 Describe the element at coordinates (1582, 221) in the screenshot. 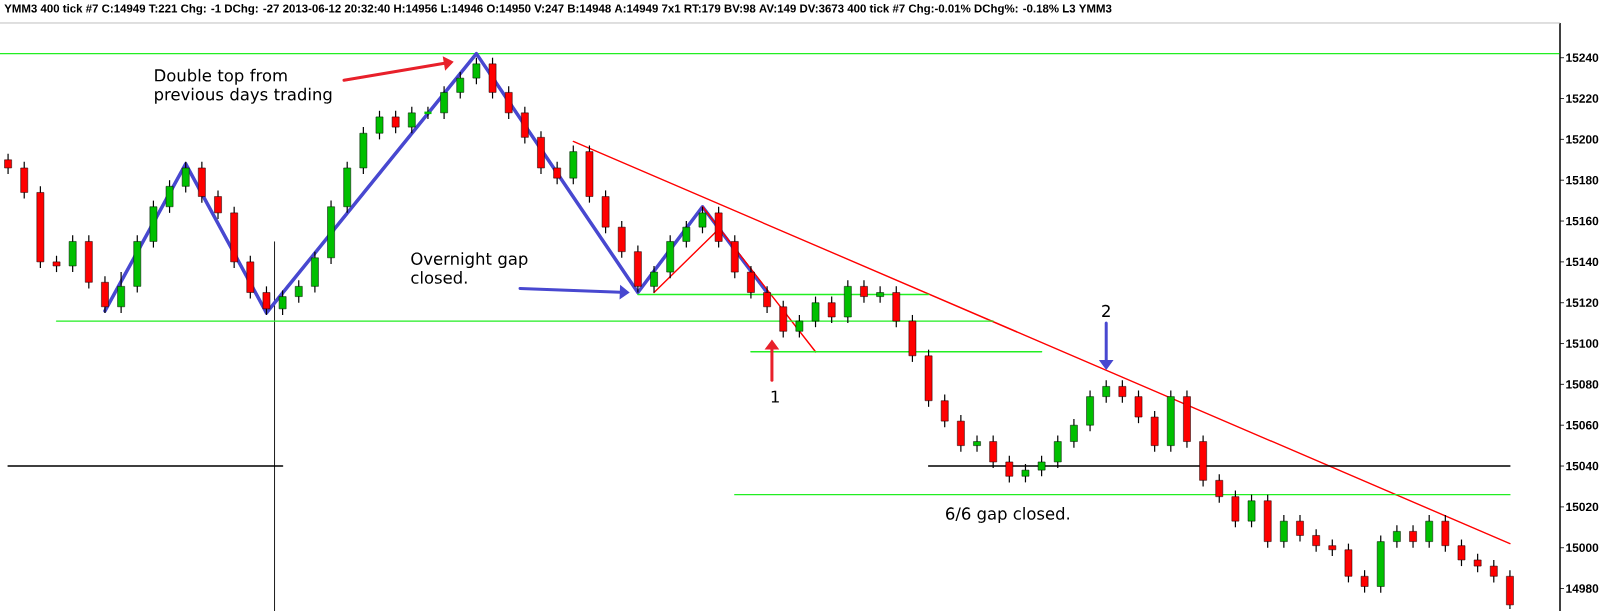

I see `y-tick-label: 15160` at that location.